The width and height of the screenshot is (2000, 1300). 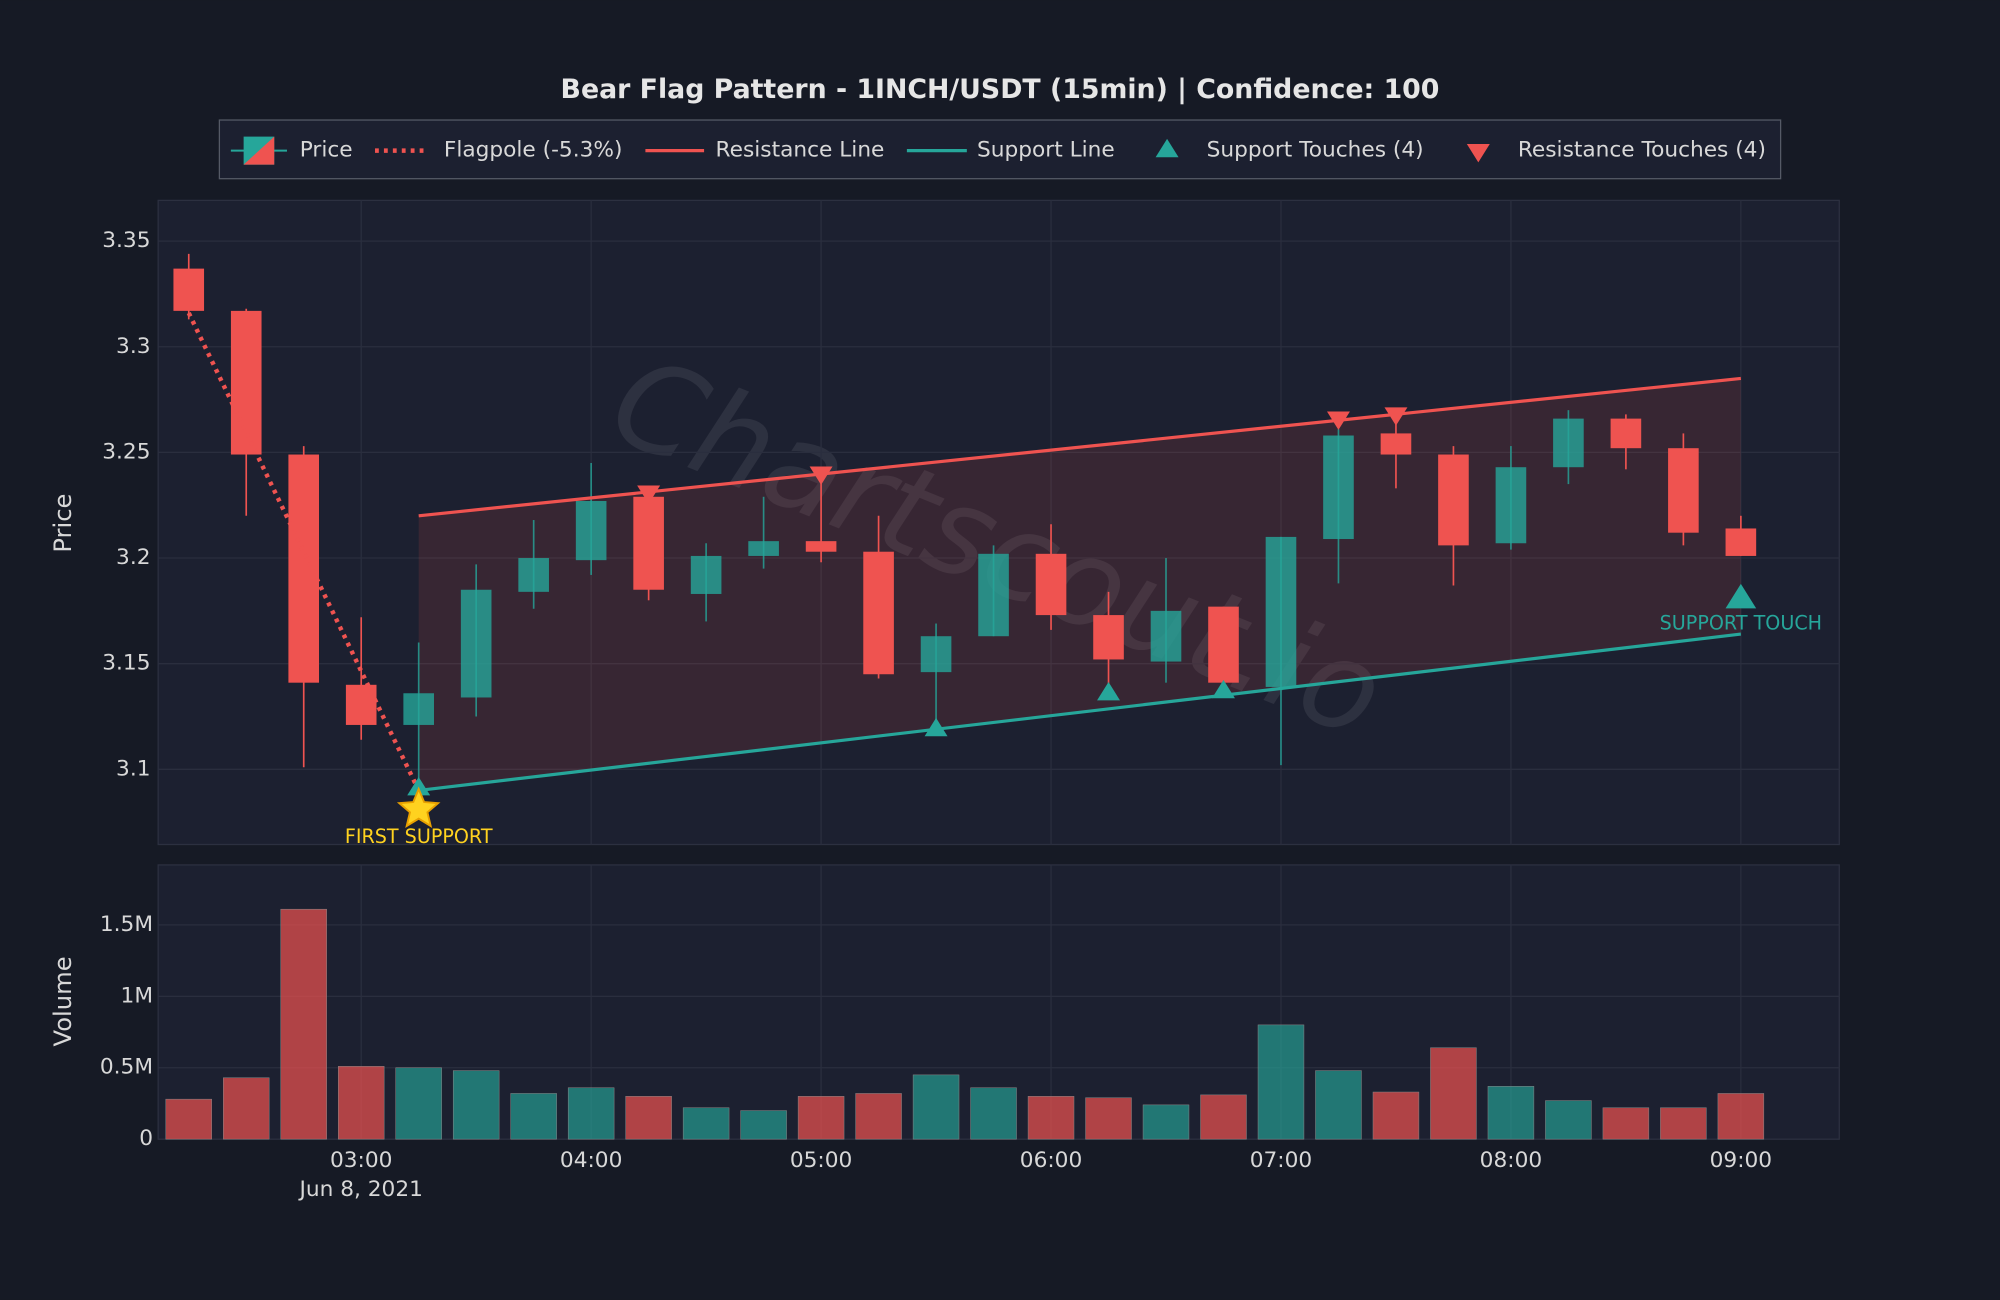 I want to click on annotation-label: FIRST SUPPORT, so click(x=419, y=836).